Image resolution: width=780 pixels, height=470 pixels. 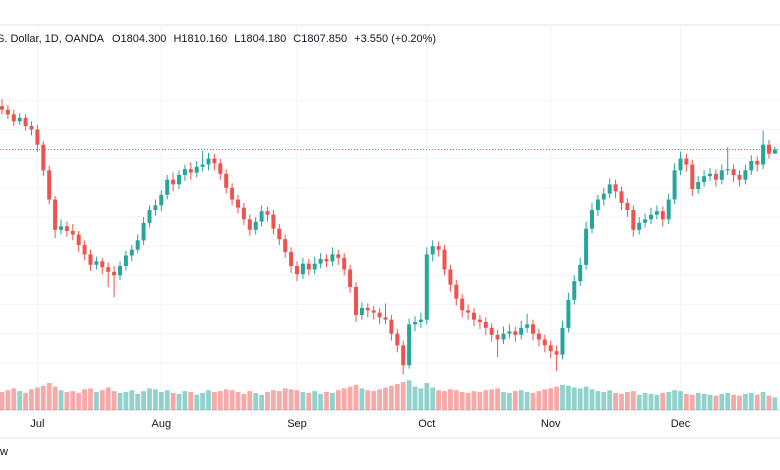 What do you see at coordinates (177, 39) in the screenshot?
I see `legend-key: H` at bounding box center [177, 39].